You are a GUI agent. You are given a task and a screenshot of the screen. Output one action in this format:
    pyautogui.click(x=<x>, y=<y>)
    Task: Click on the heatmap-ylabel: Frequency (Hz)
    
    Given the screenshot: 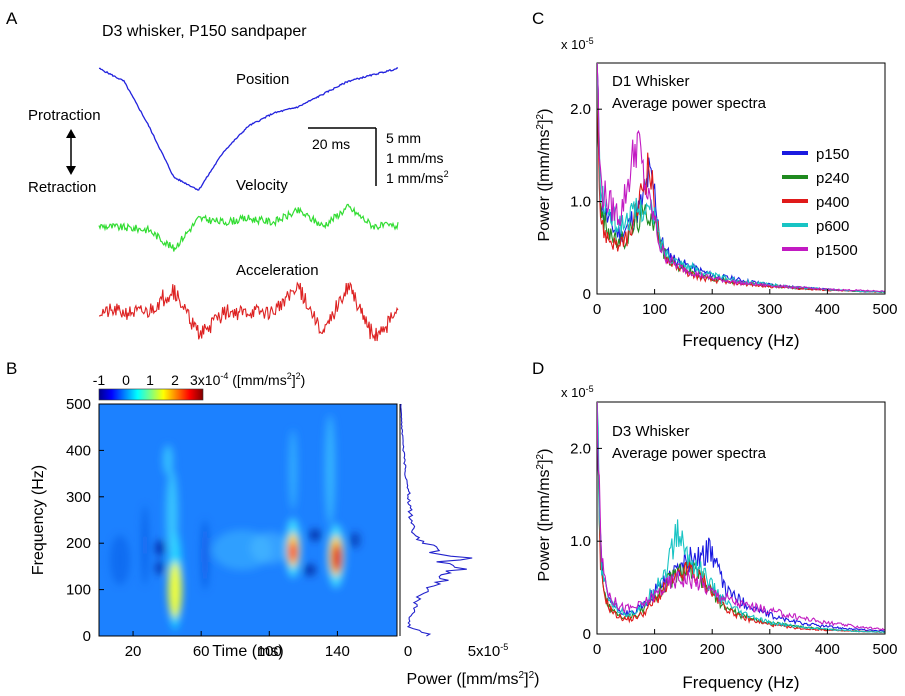 What is the action you would take?
    pyautogui.click(x=38, y=520)
    